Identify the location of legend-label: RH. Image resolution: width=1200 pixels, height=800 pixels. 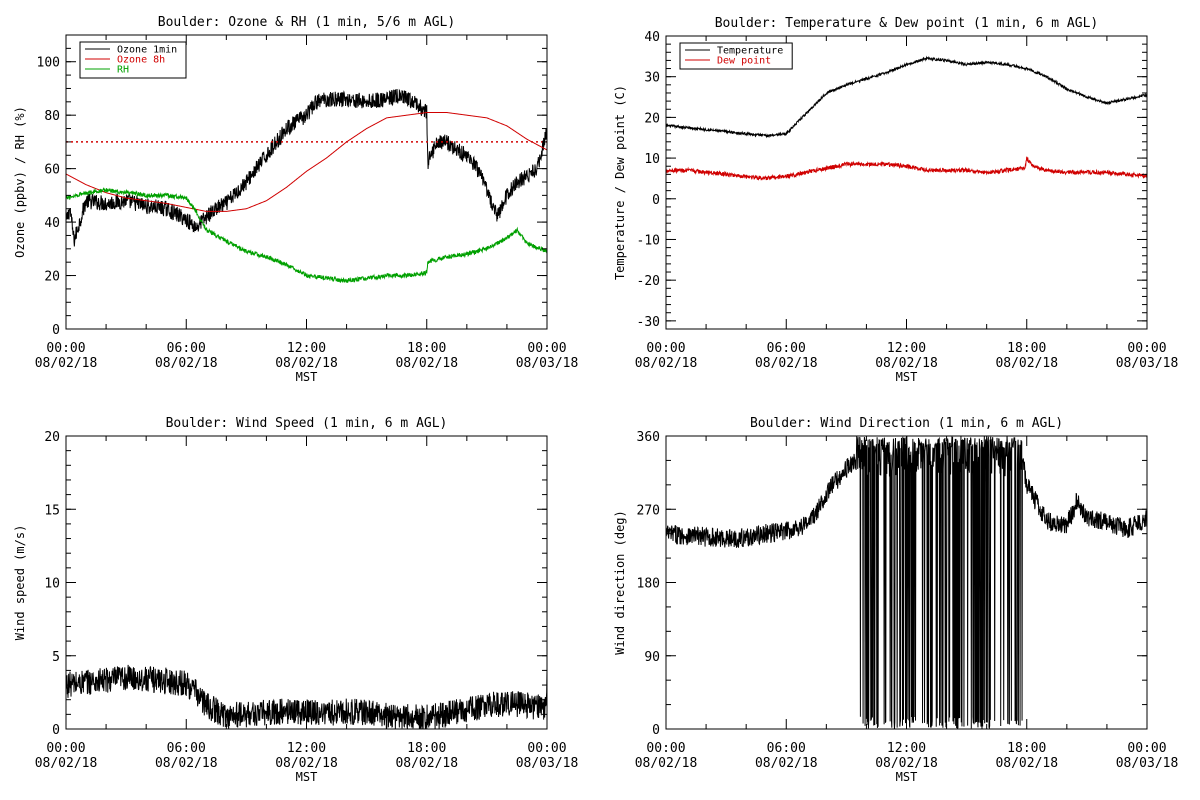
(123, 70).